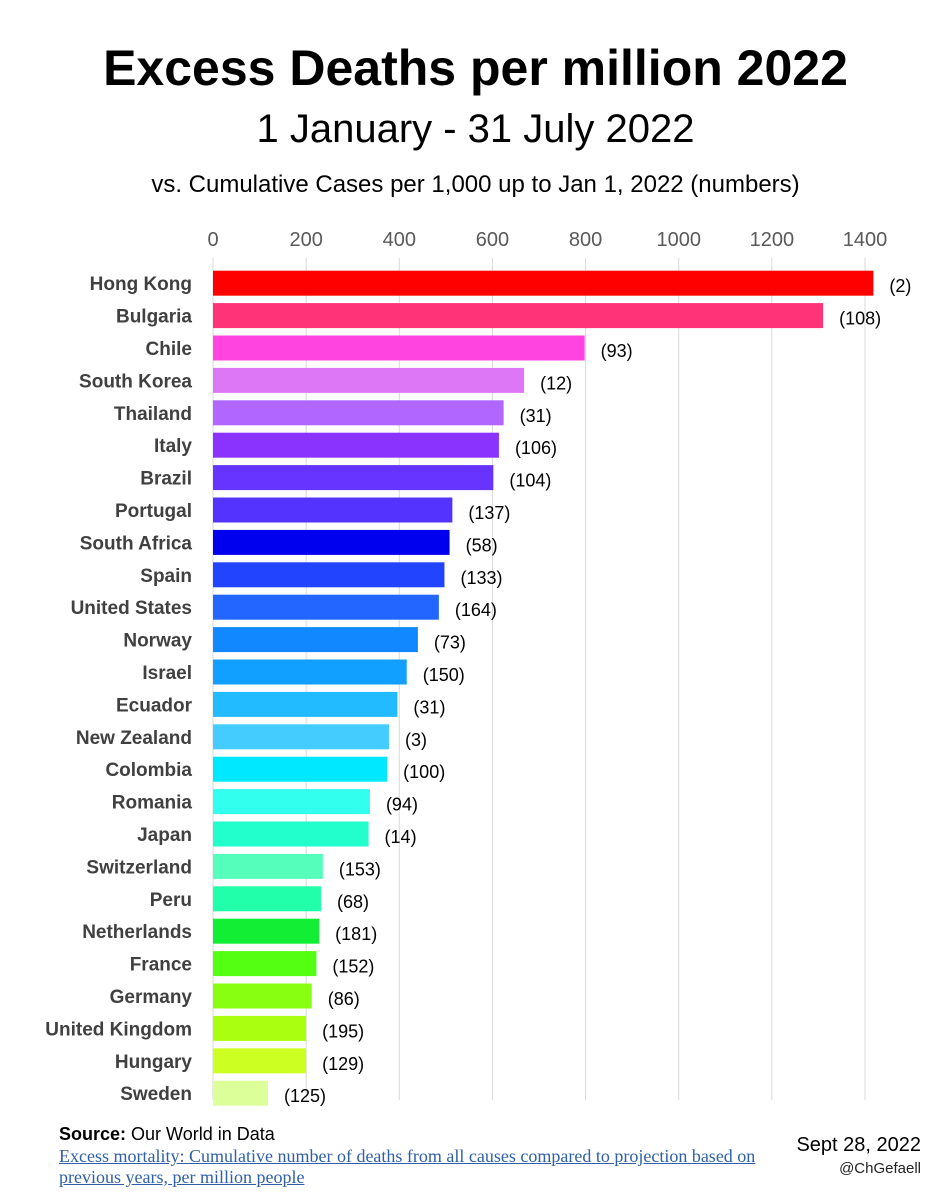 This screenshot has width=951, height=1200. What do you see at coordinates (492, 240) in the screenshot?
I see `x-tick-label: 600` at bounding box center [492, 240].